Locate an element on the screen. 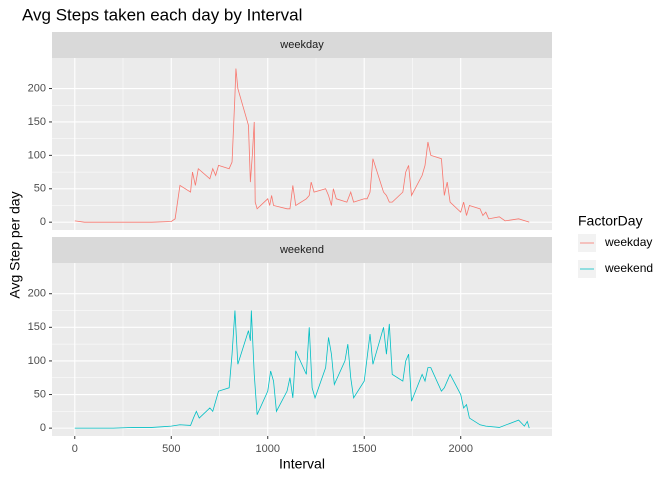 Image resolution: width=672 pixels, height=480 pixels. y-axis-title: Avg Step per day is located at coordinates (15, 244).